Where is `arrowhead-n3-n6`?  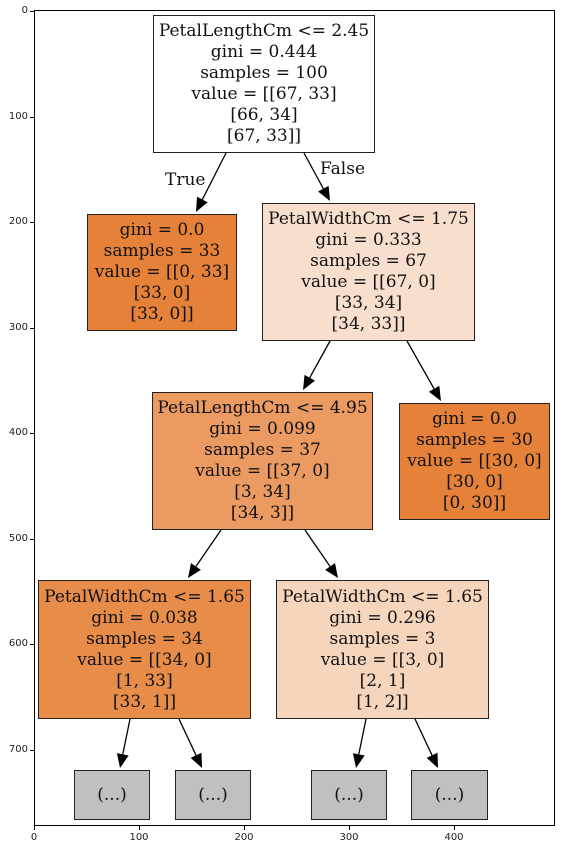 arrowhead-n3-n6 is located at coordinates (331, 570).